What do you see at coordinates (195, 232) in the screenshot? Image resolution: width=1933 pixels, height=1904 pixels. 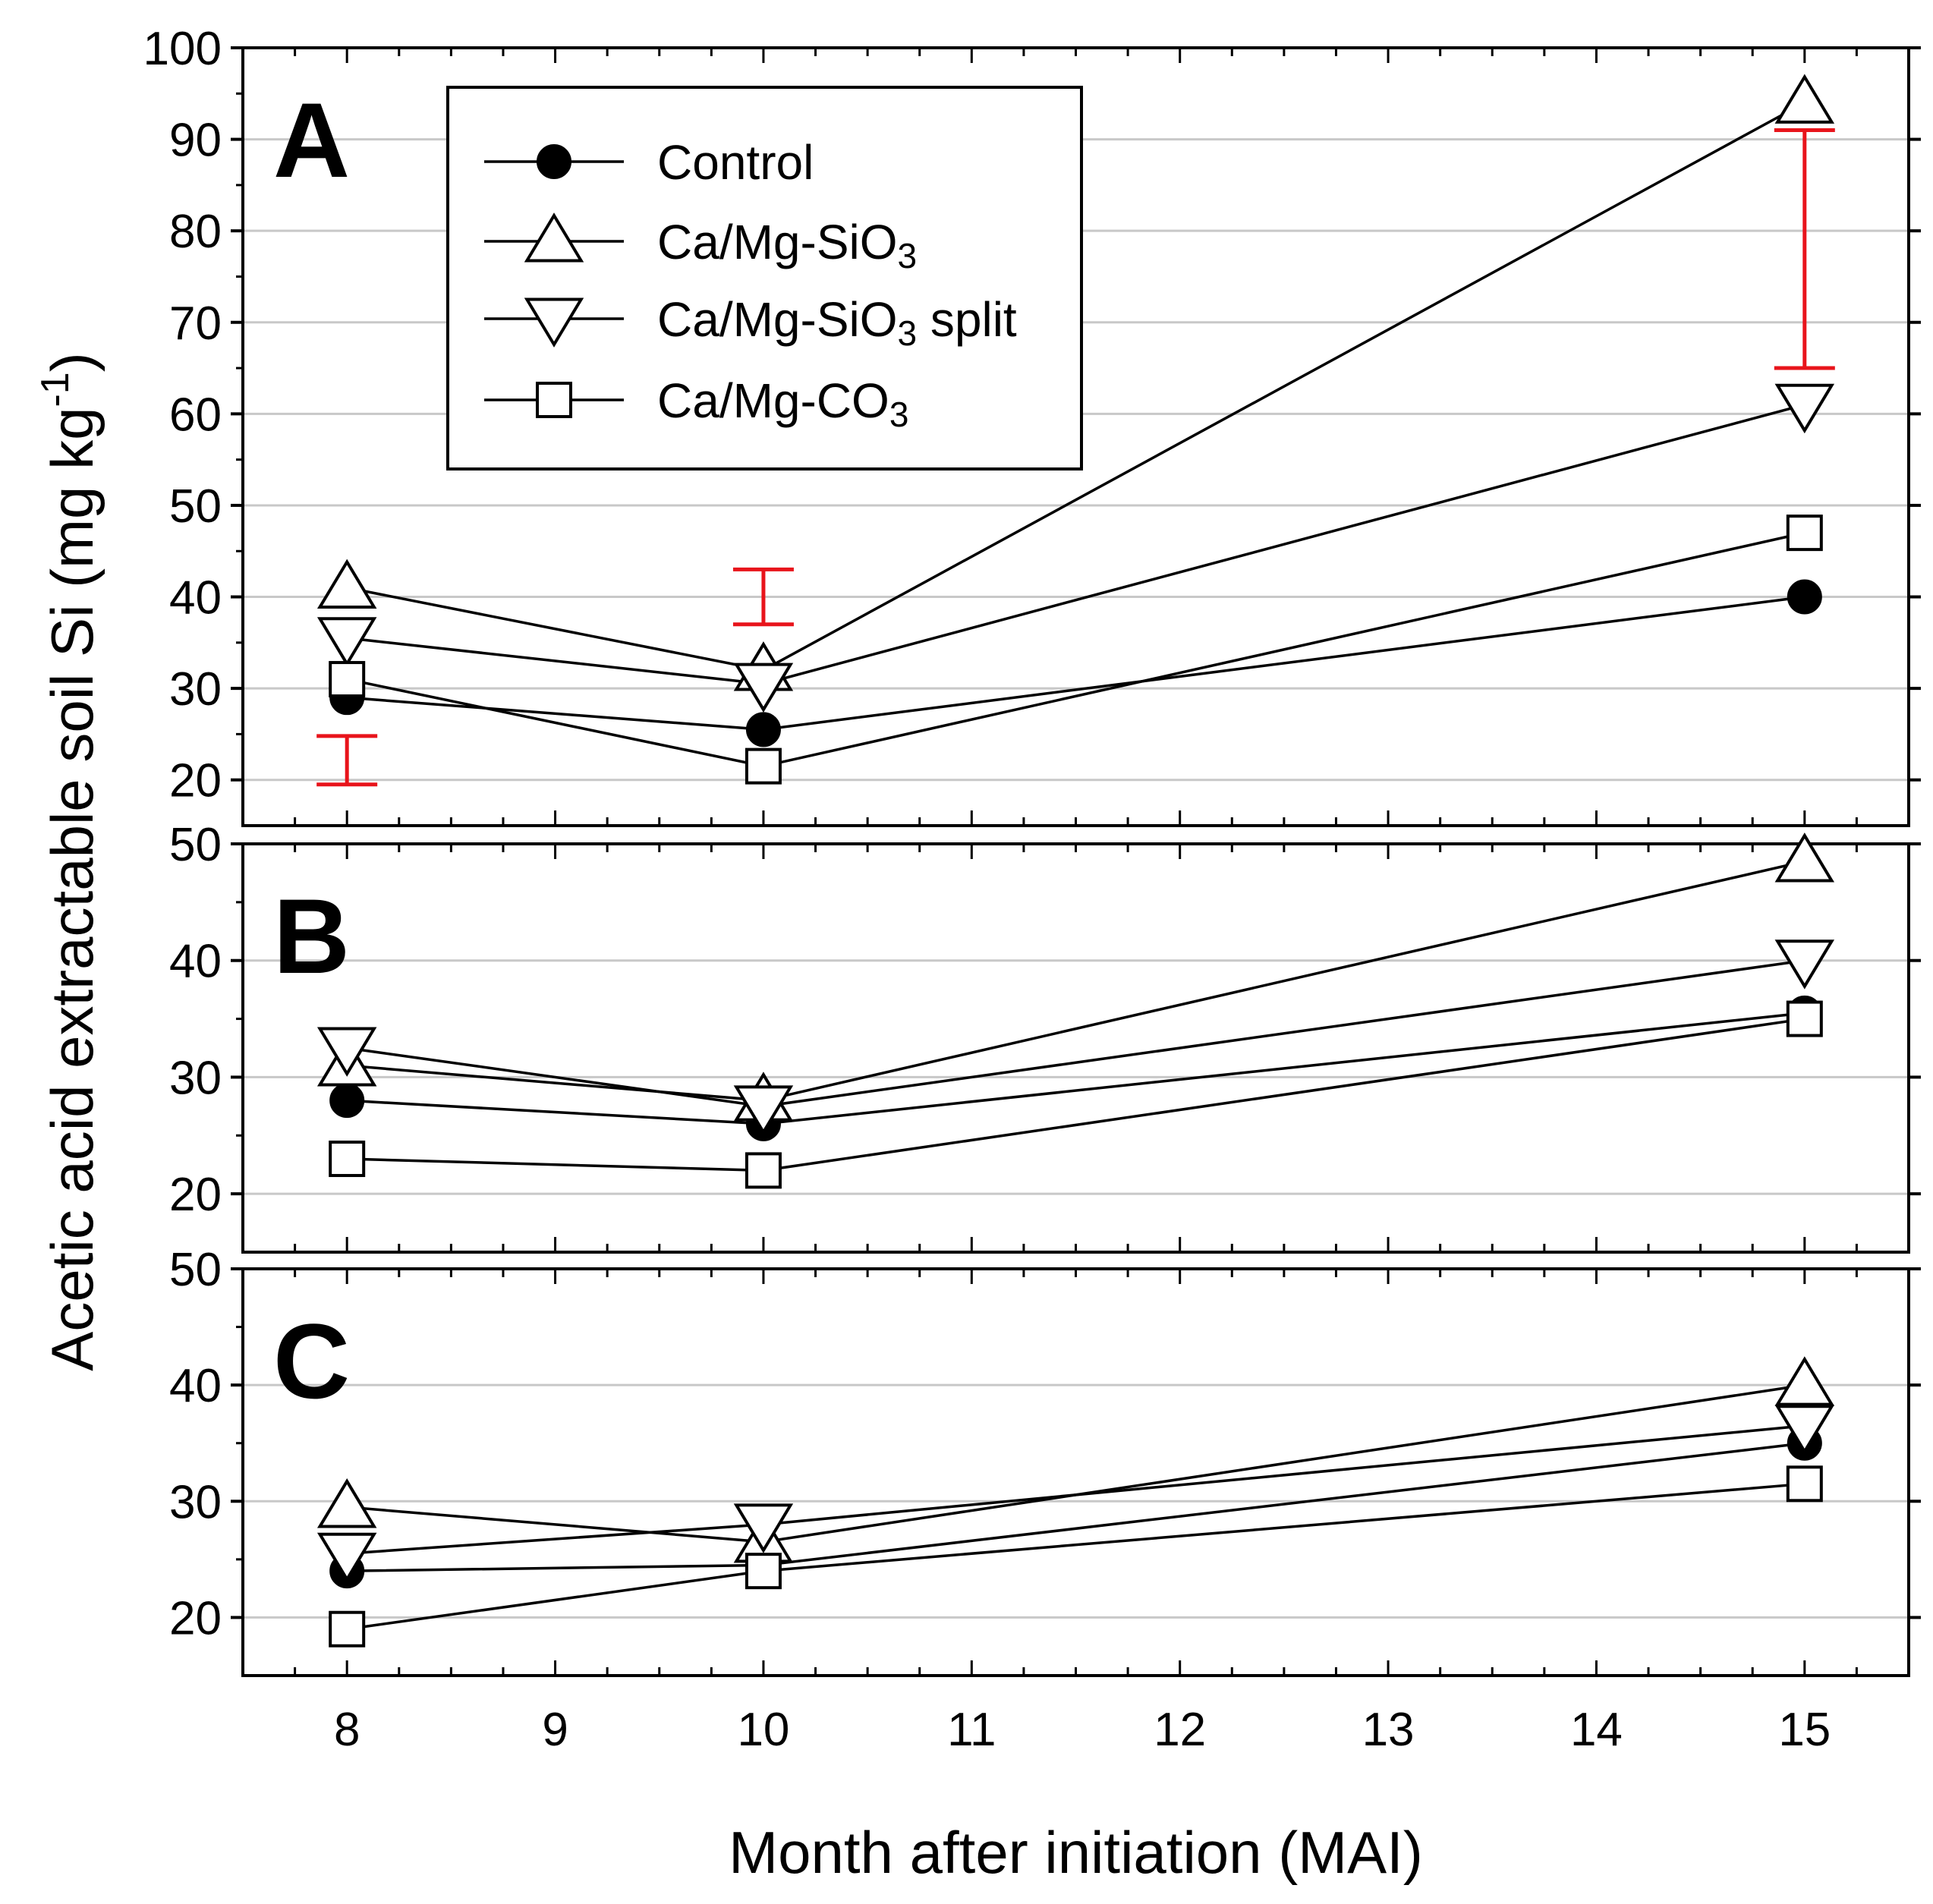 I see `y-tick-label: 80` at bounding box center [195, 232].